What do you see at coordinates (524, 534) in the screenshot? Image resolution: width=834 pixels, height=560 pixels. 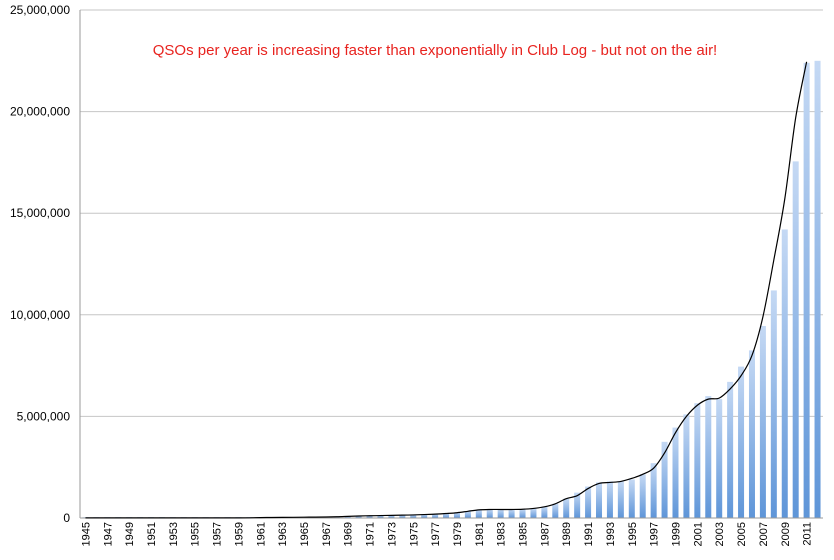 I see `x-tick-label: 1985` at bounding box center [524, 534].